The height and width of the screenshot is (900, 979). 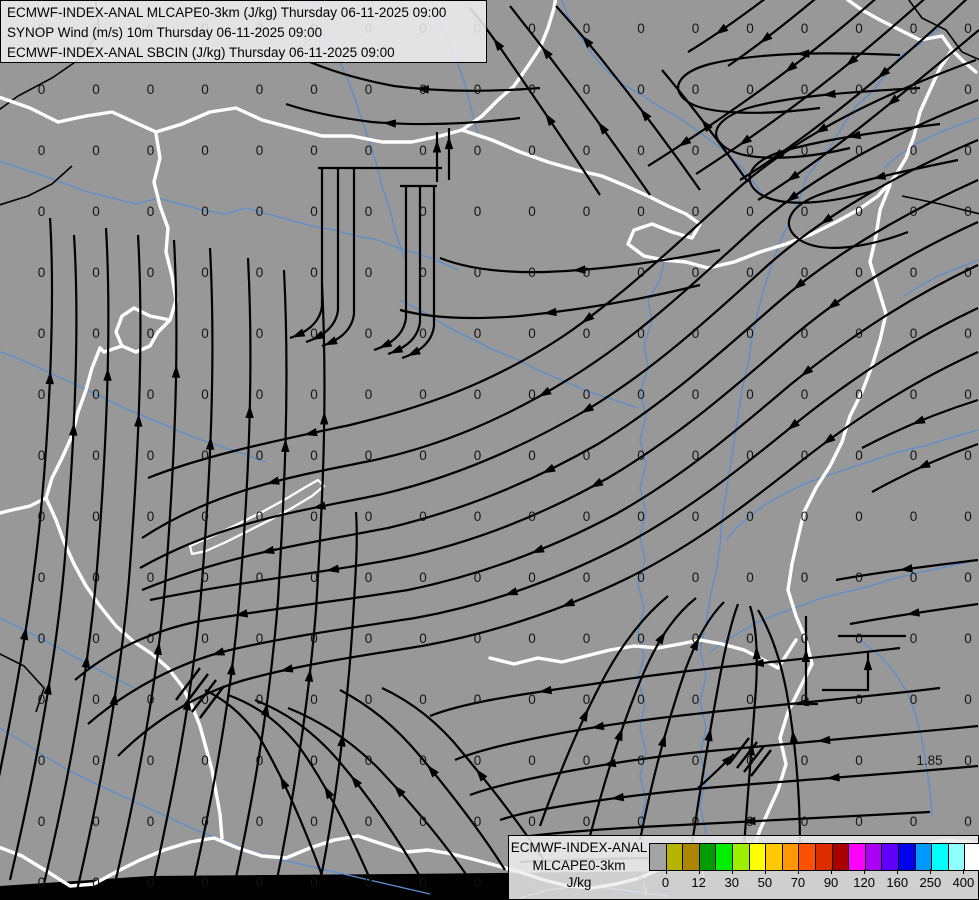 I want to click on legend-ticklabel: 250, so click(x=930, y=882).